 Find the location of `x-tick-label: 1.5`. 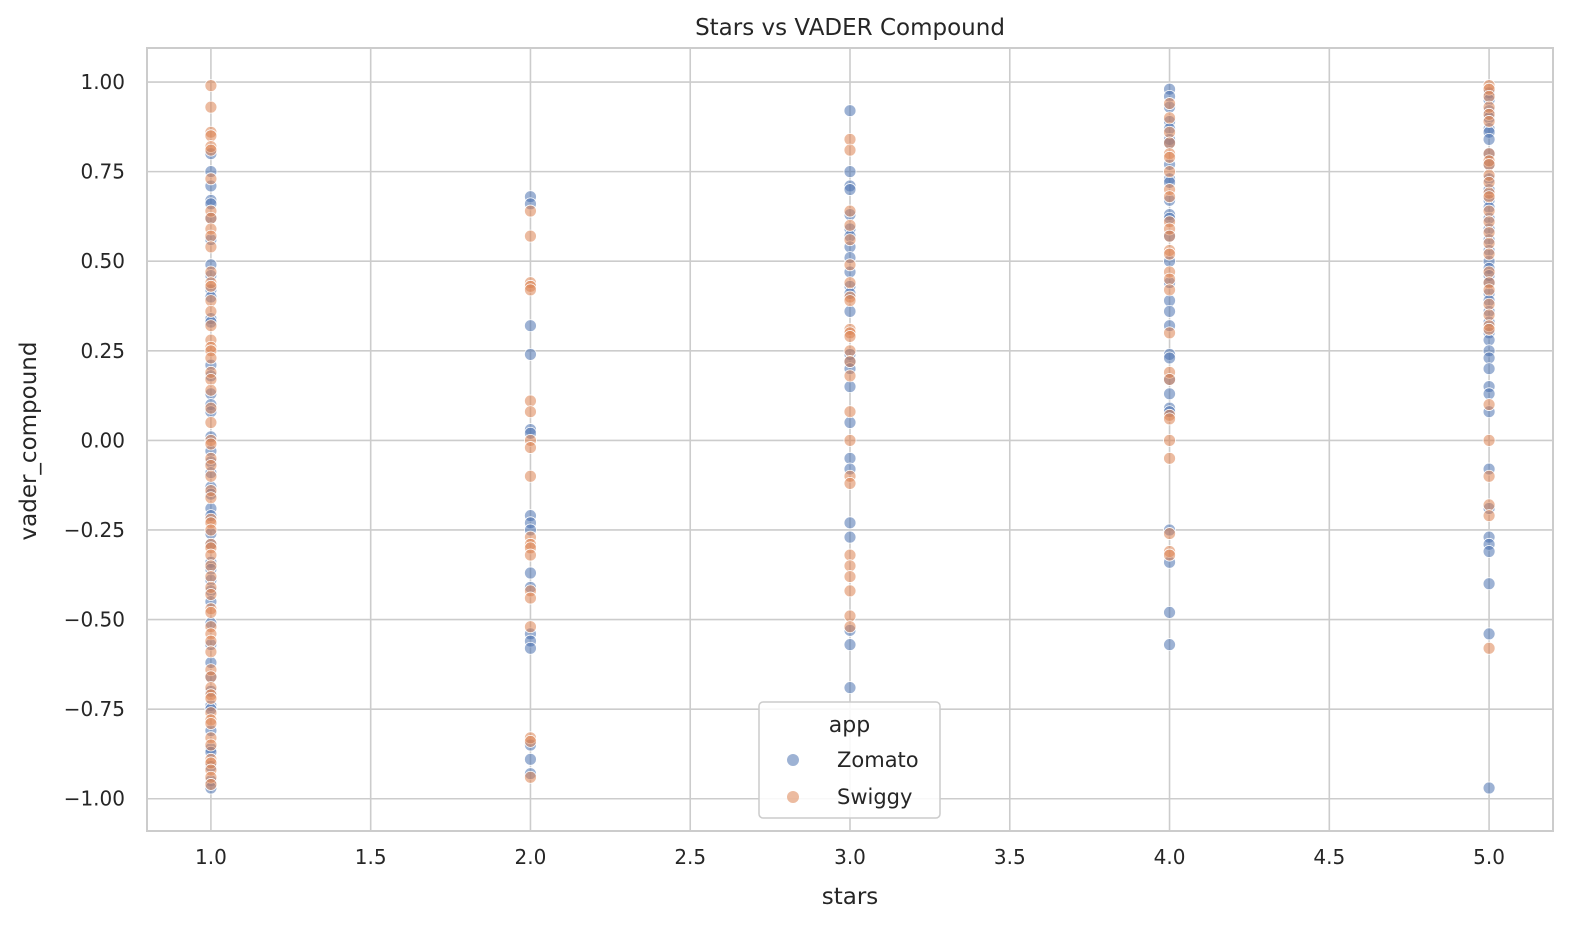

x-tick-label: 1.5 is located at coordinates (371, 857).